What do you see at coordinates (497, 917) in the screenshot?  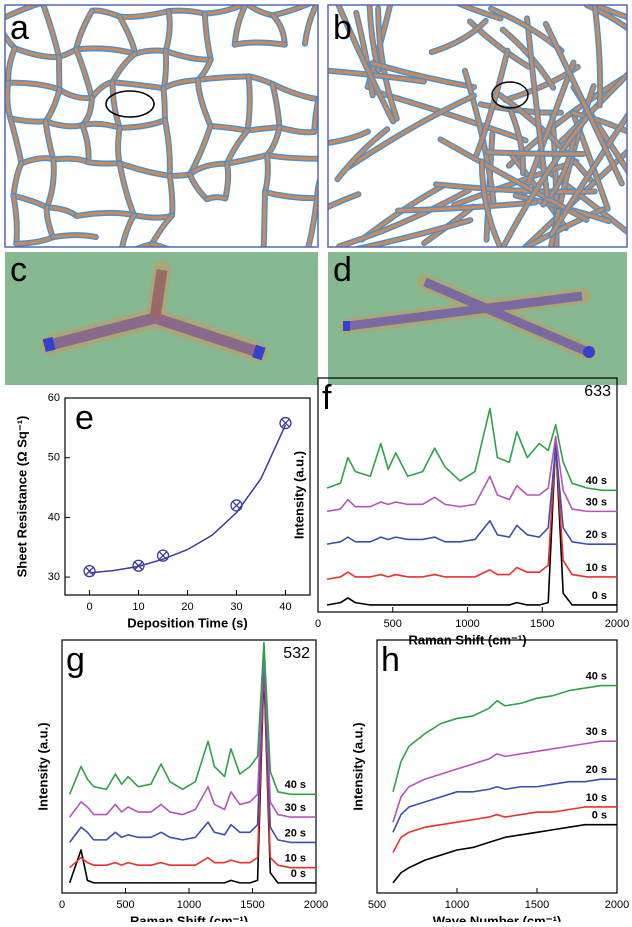 I see `x-axis-label: Wave Number (cm⁻¹)` at bounding box center [497, 917].